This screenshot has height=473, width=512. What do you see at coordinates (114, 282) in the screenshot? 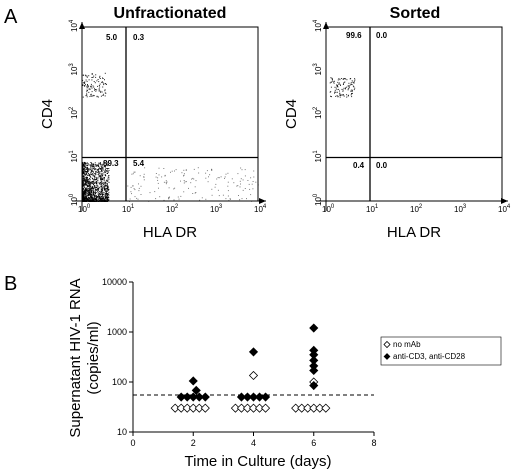
I see `y-tick-label: 10000` at bounding box center [114, 282].